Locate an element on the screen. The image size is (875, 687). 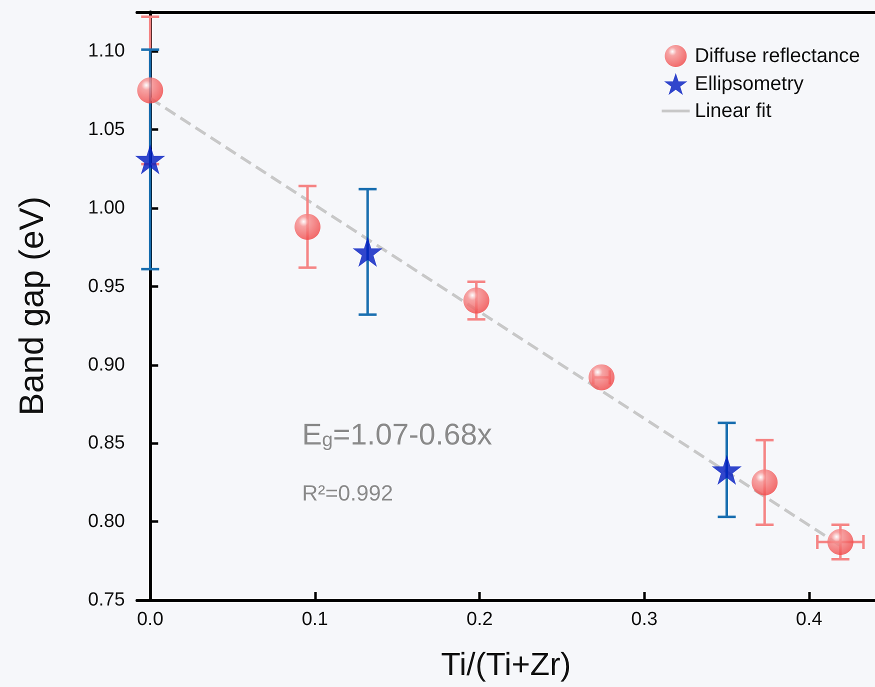
y-tick-label: 0.90 is located at coordinates (106, 365).